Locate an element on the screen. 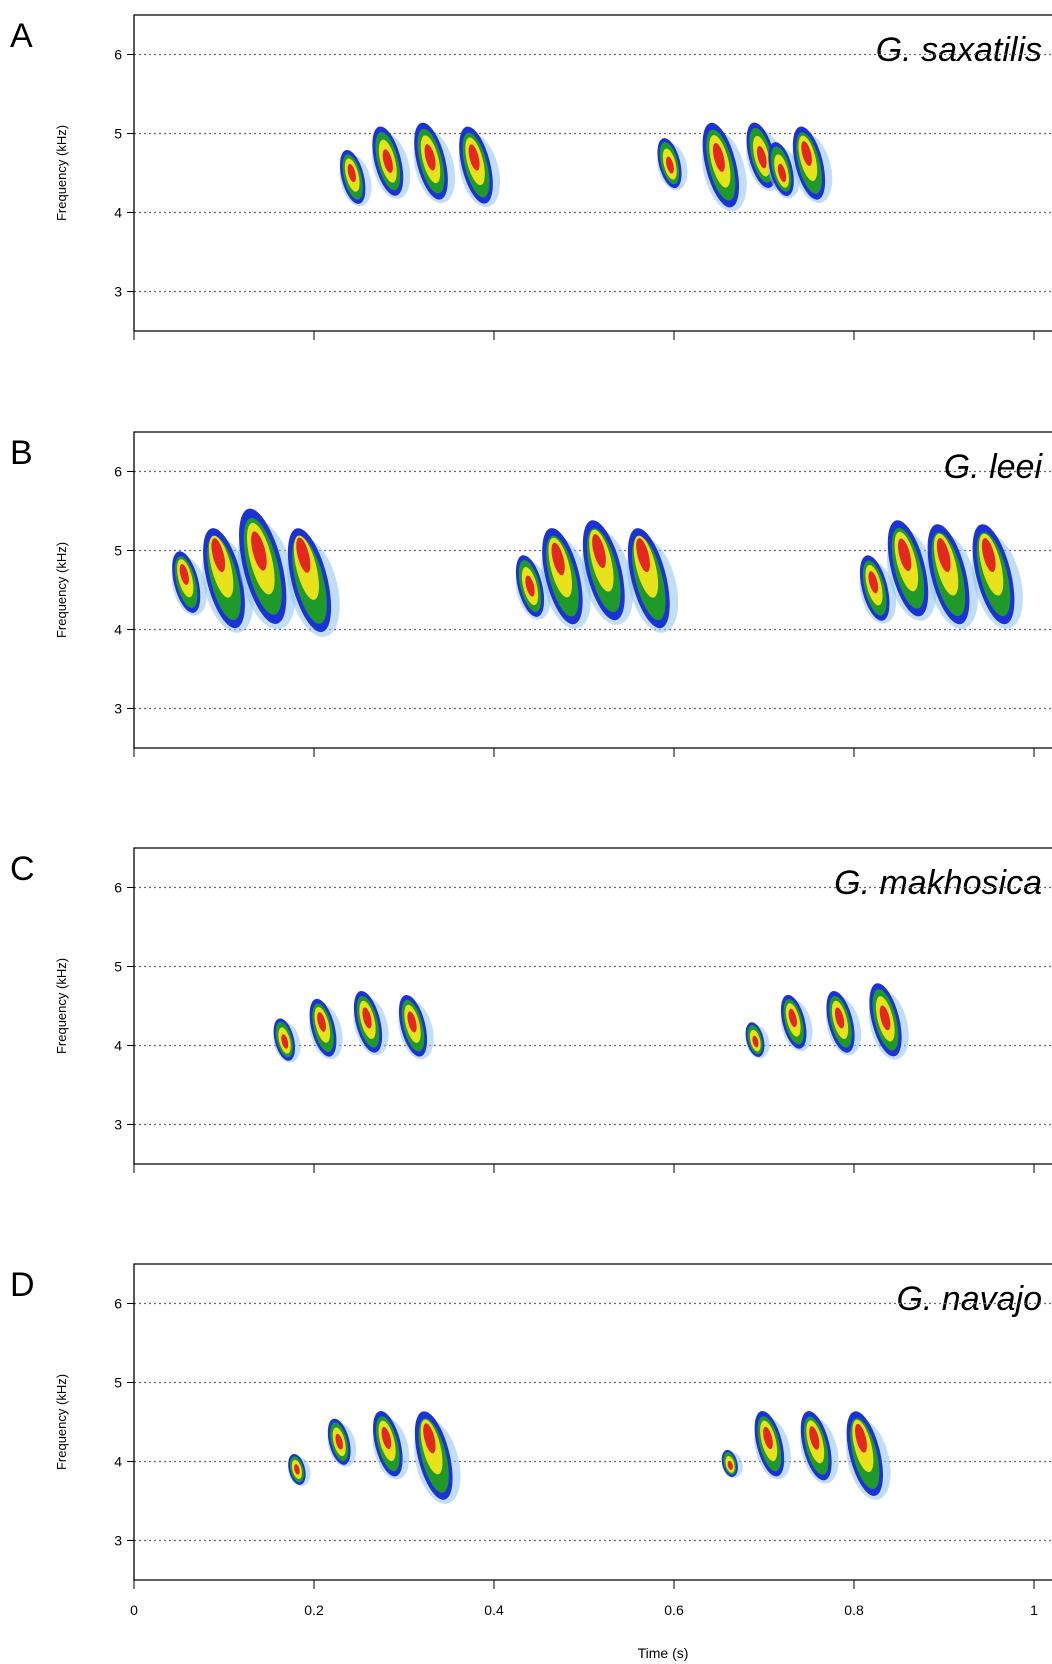  x-axis-label: Time (s) is located at coordinates (663, 1653).